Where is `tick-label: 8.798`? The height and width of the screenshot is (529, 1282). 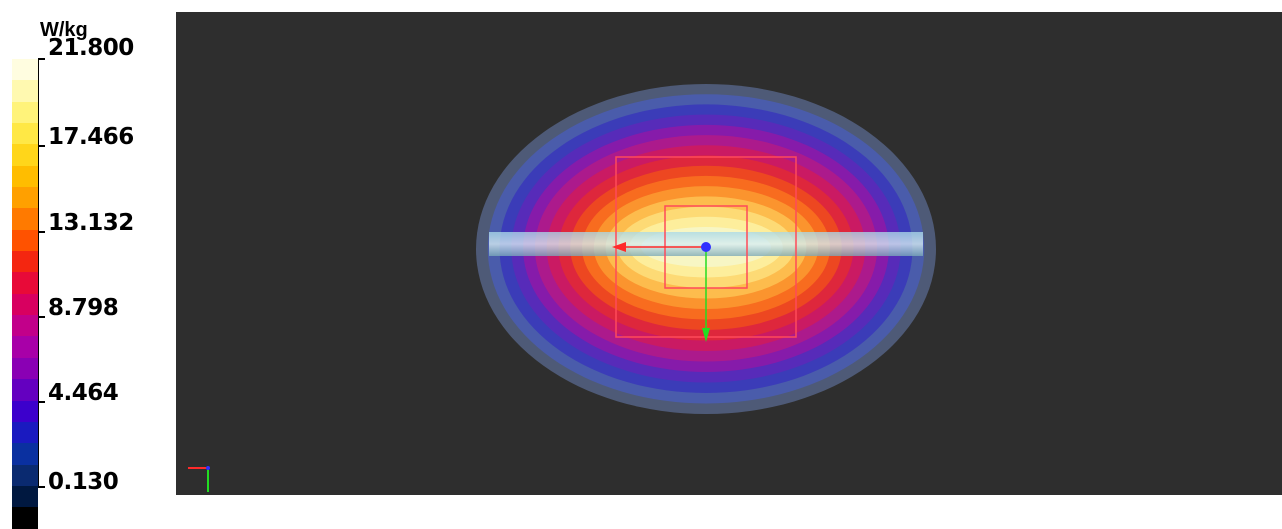
tick-label: 8.798 is located at coordinates (83, 308).